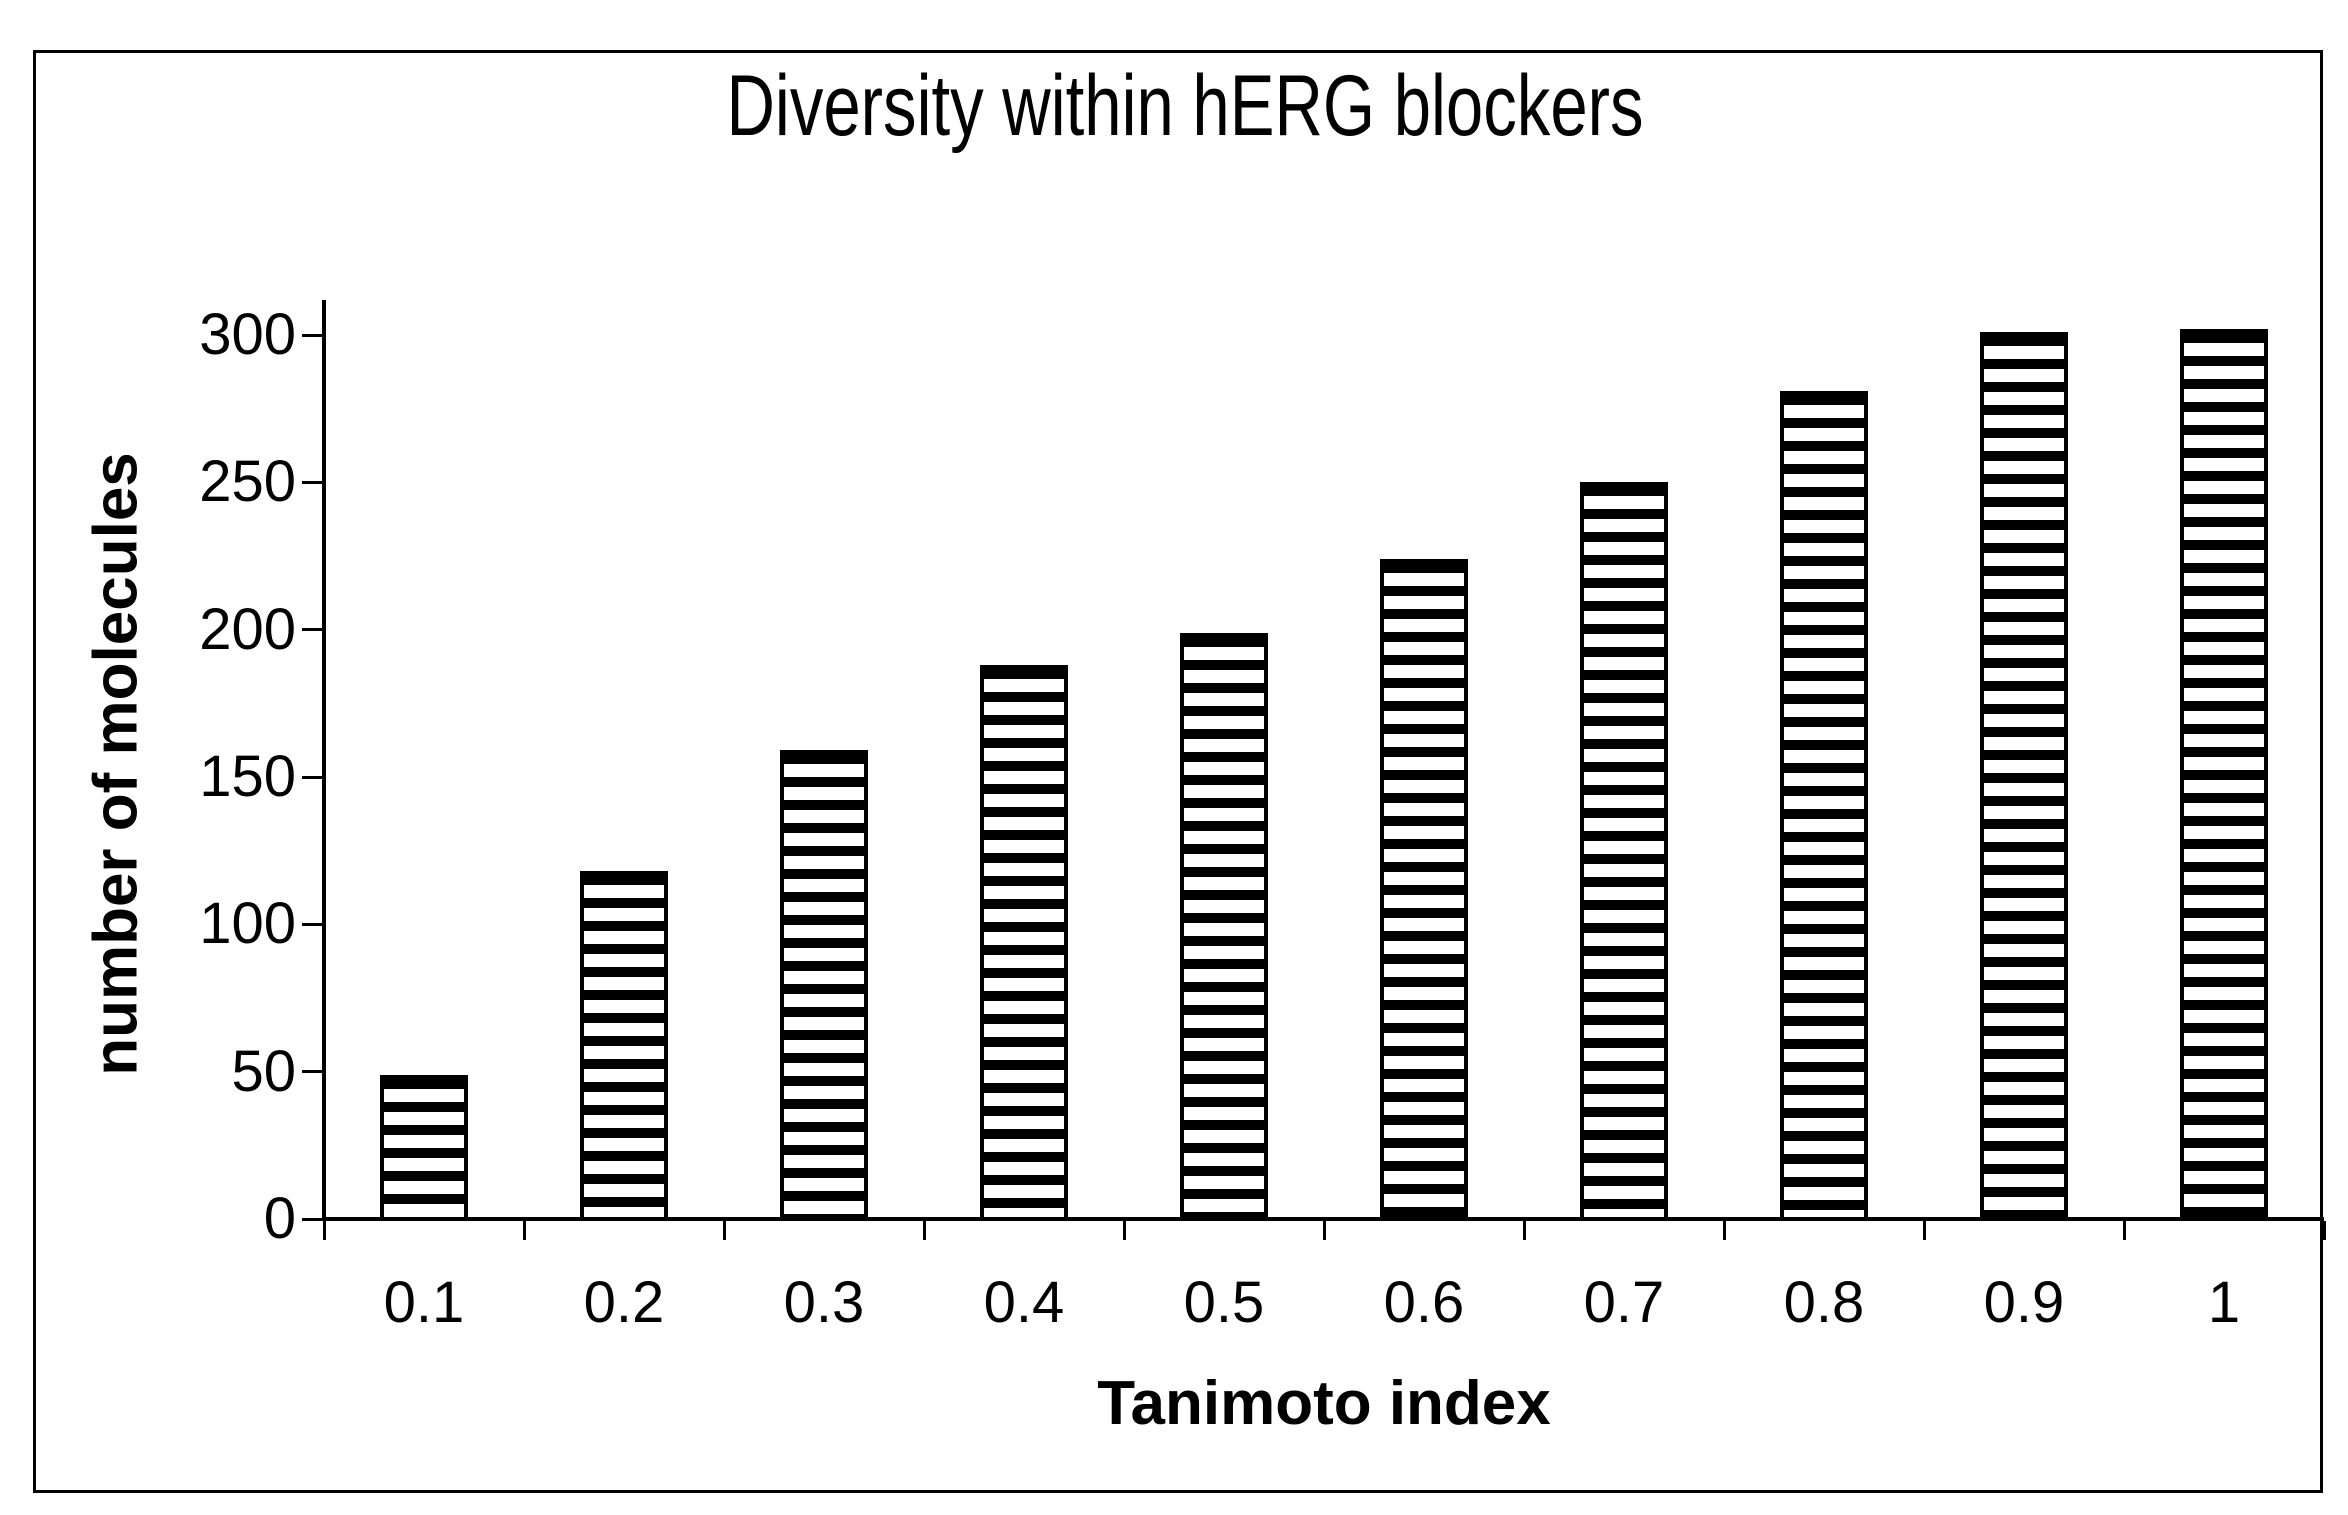 The height and width of the screenshot is (1515, 2348). I want to click on y-tick-label: 150, so click(247, 776).